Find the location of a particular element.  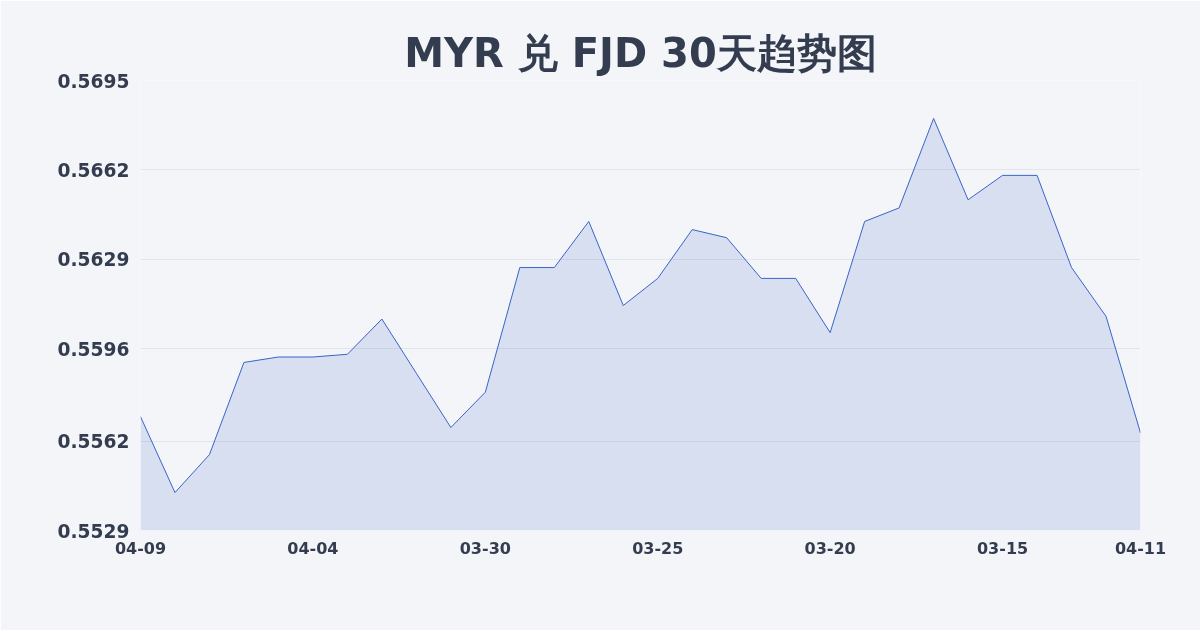

y-tick-label: 0.5562 is located at coordinates (93, 442).